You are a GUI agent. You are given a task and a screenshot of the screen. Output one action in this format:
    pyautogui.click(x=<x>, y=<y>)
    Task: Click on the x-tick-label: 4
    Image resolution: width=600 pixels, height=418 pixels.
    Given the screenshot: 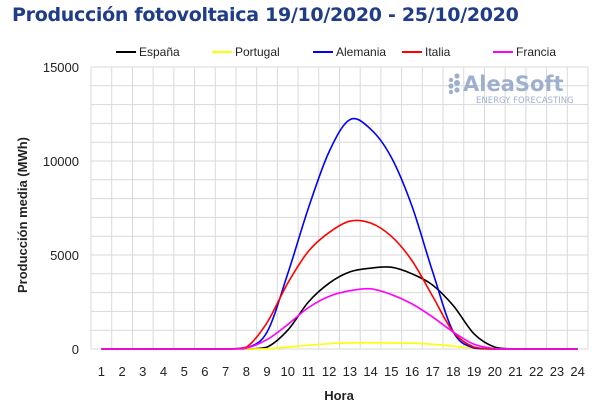 What is the action you would take?
    pyautogui.click(x=163, y=371)
    